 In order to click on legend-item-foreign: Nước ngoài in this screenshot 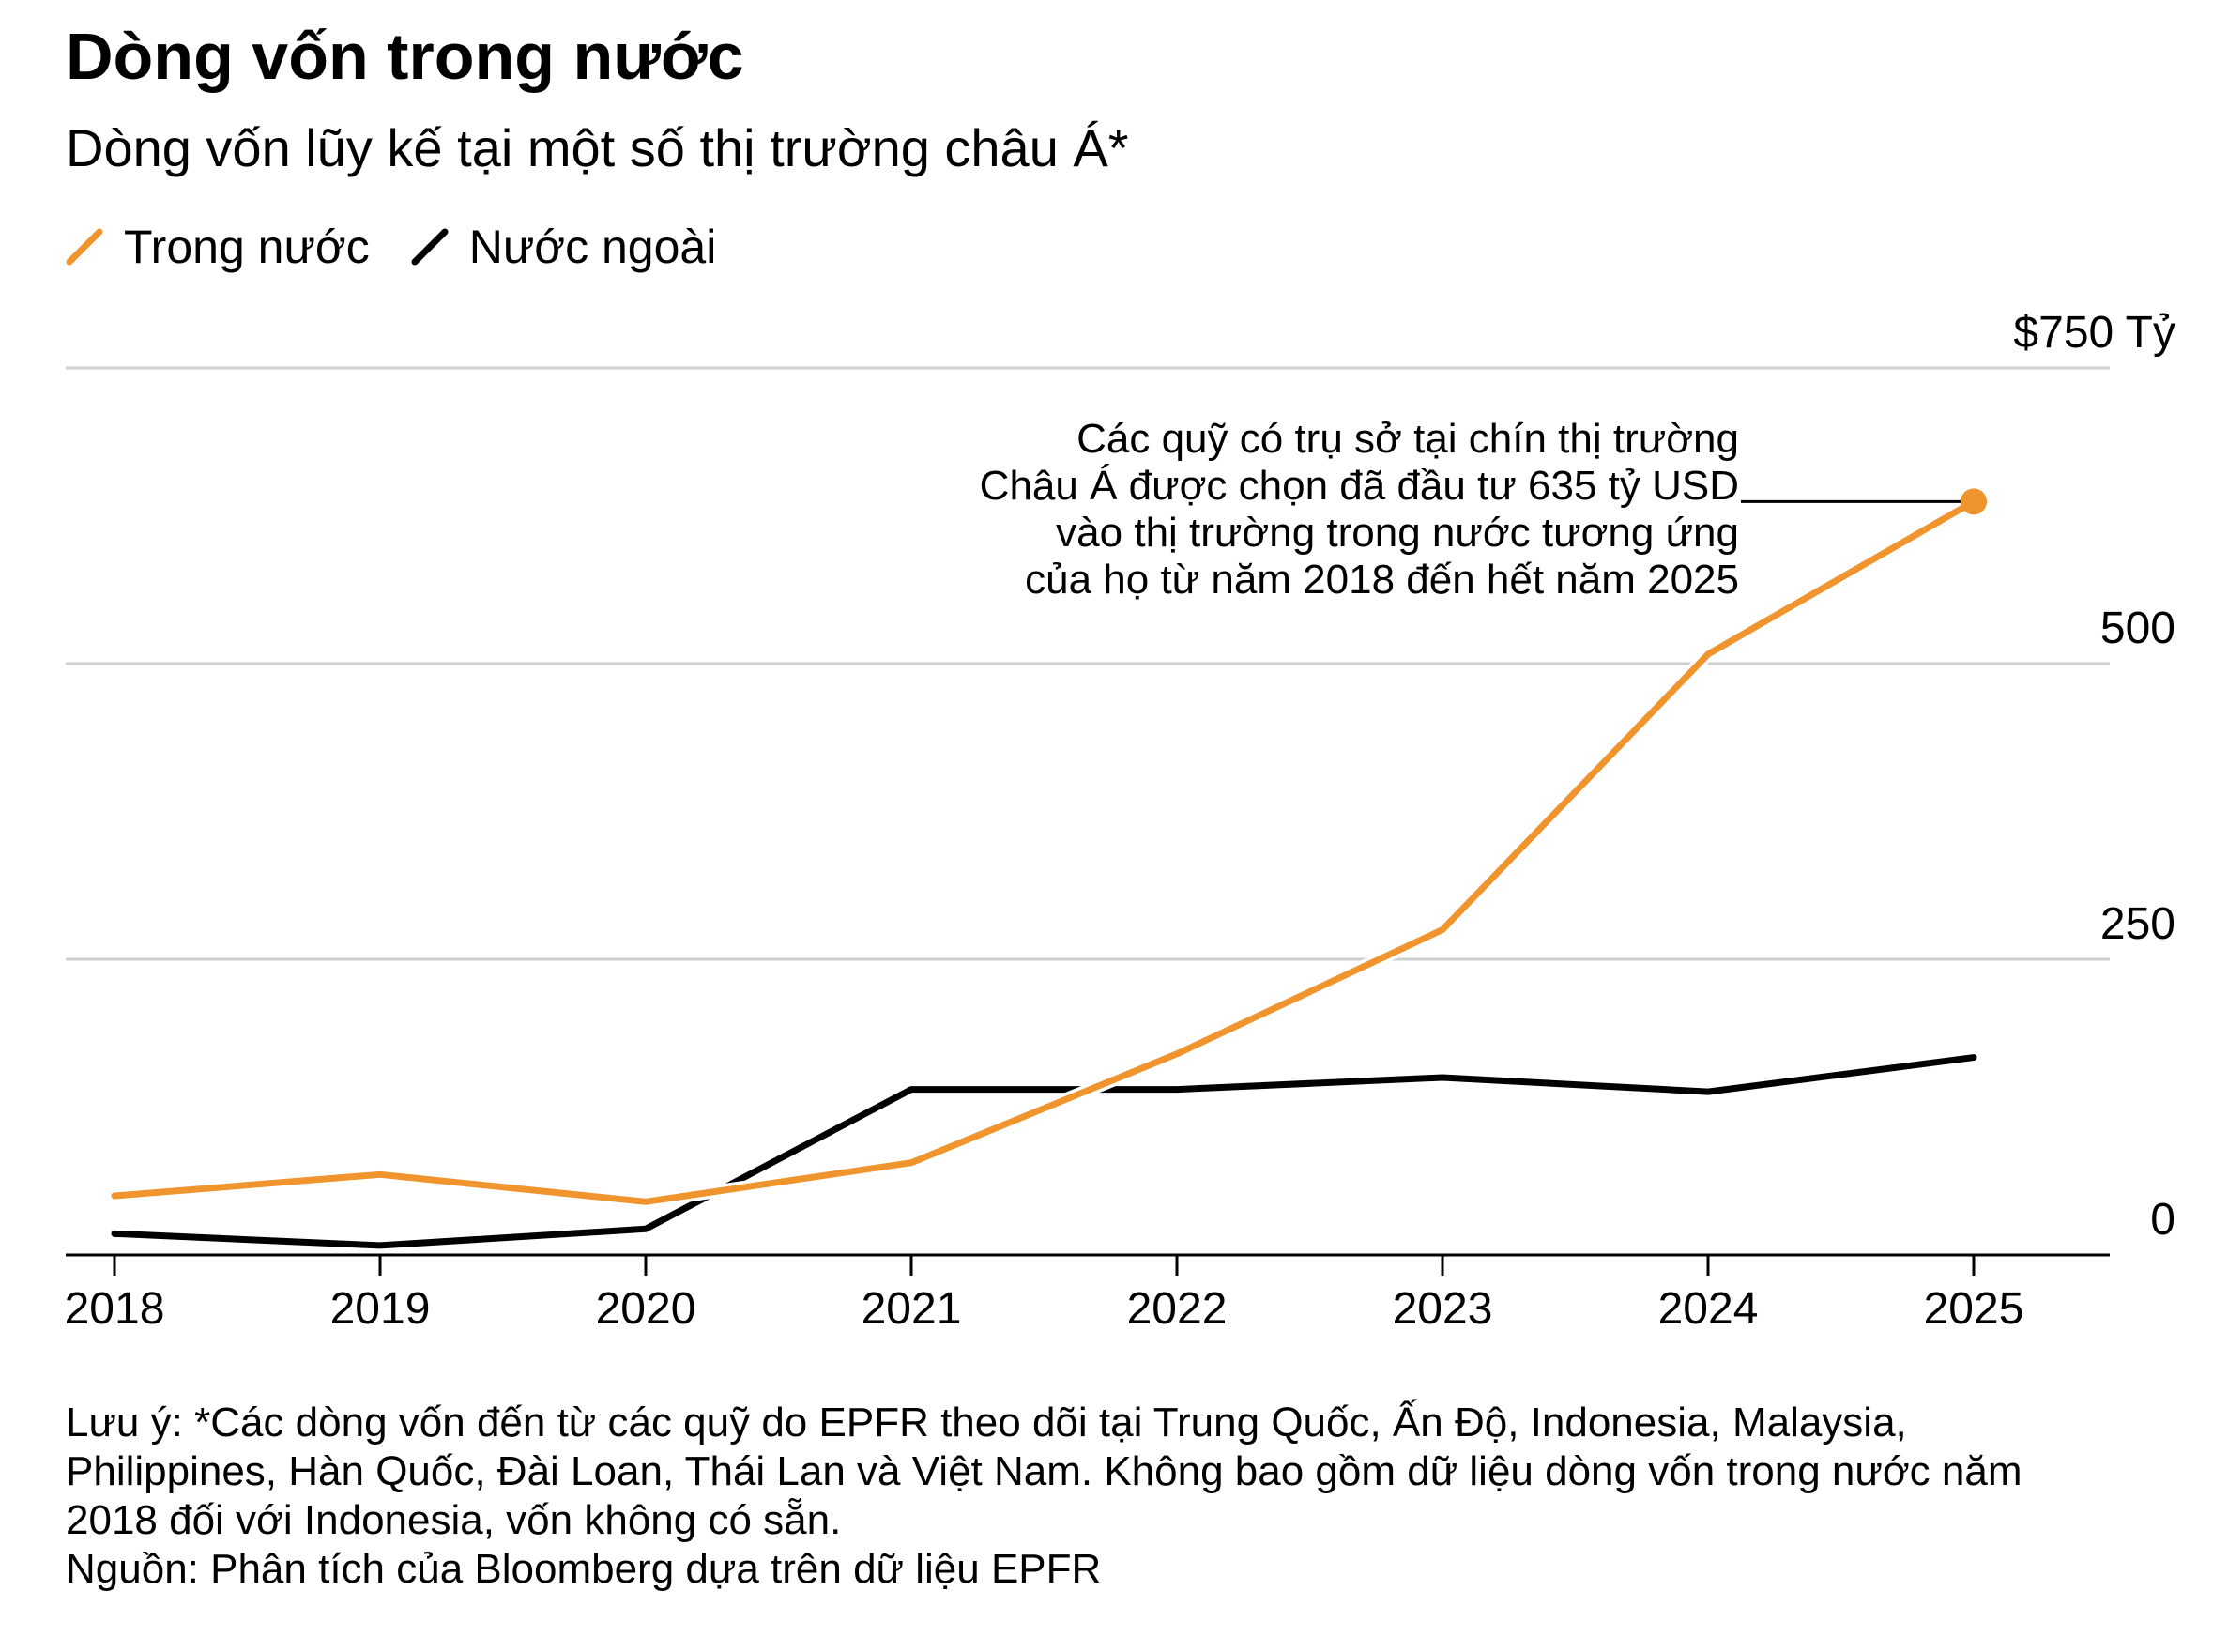, I will do `click(564, 247)`.